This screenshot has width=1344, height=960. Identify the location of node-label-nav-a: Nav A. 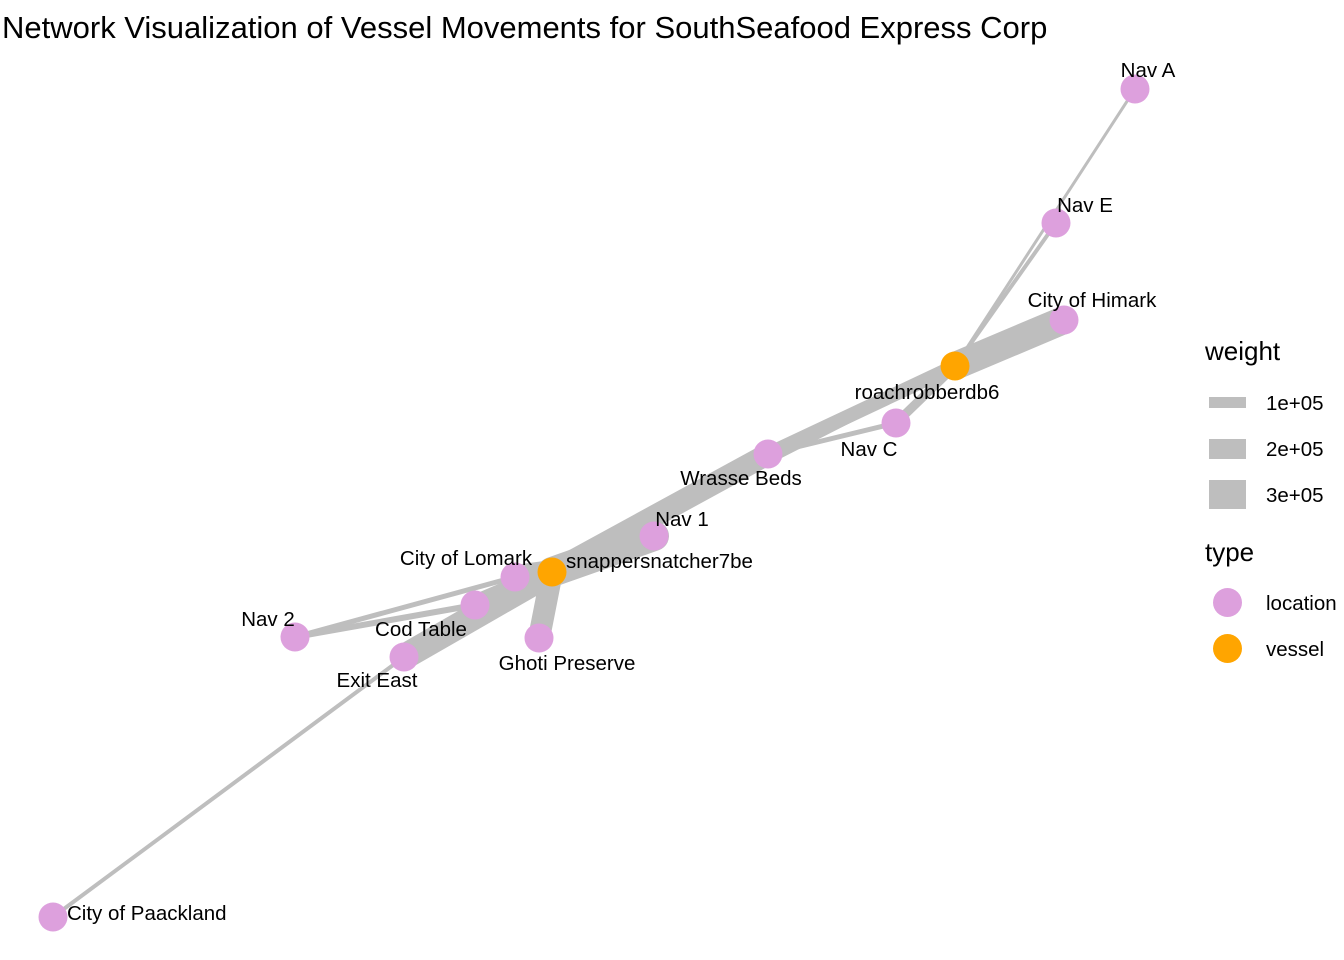
(1148, 70).